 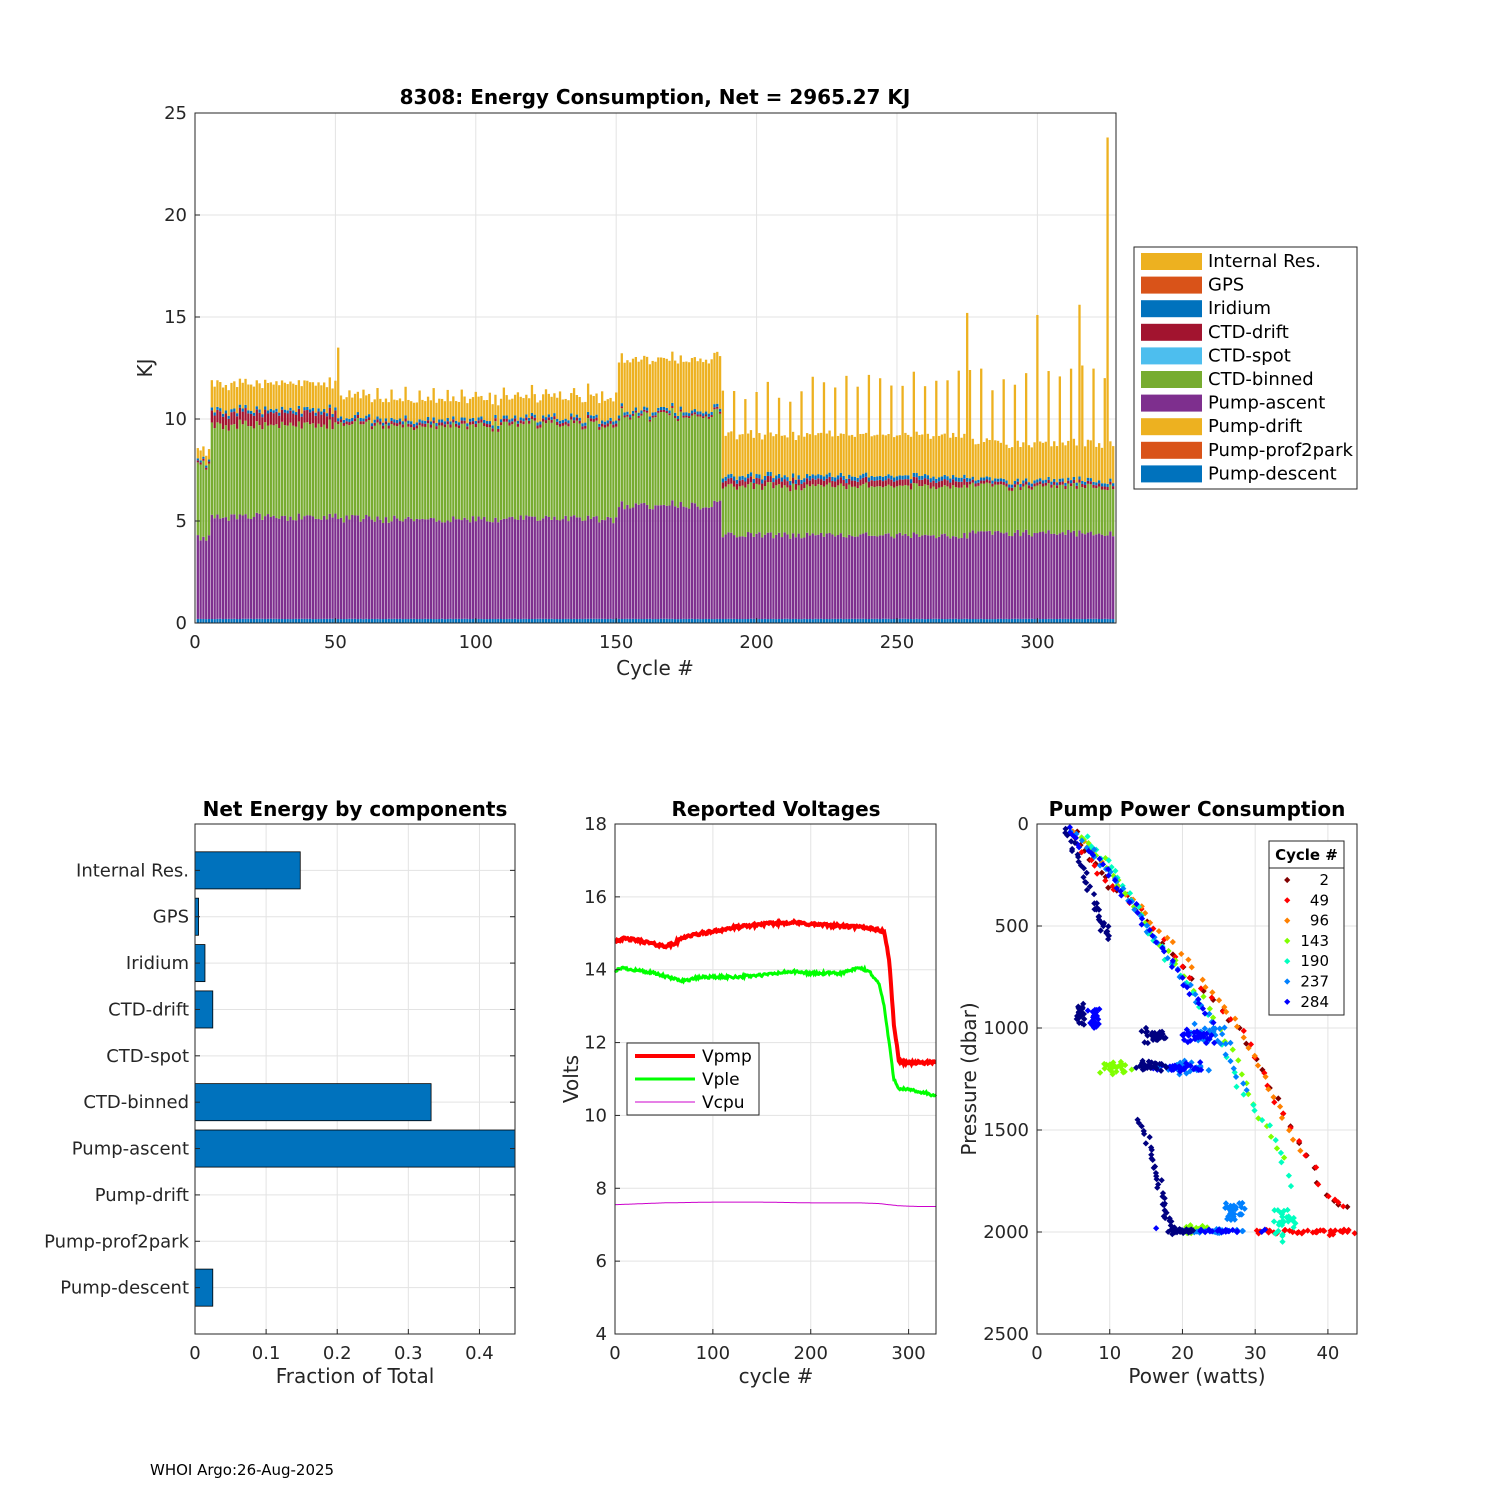 I want to click on voltage-line, so click(x=775, y=1031).